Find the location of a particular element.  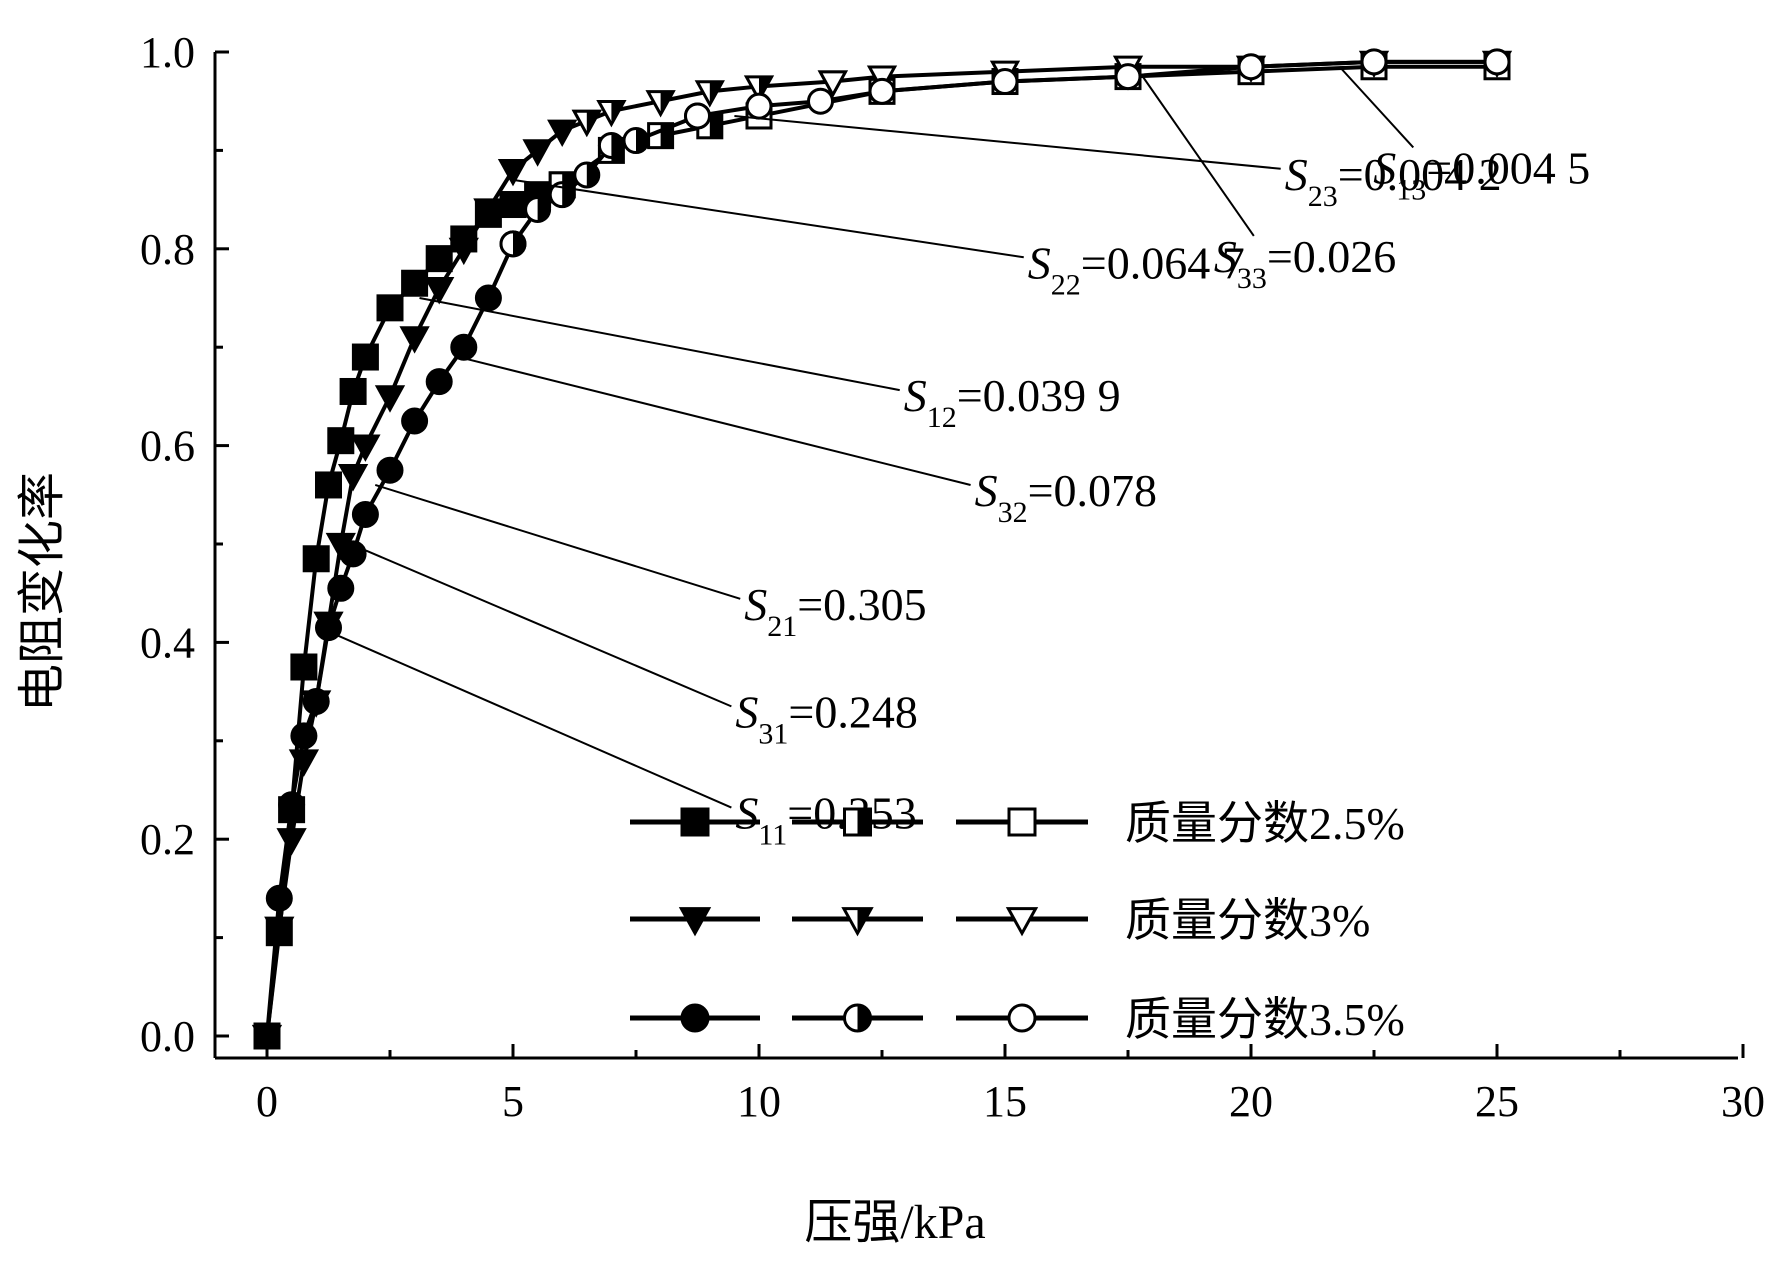

x-tick-label: 10 is located at coordinates (759, 1101).